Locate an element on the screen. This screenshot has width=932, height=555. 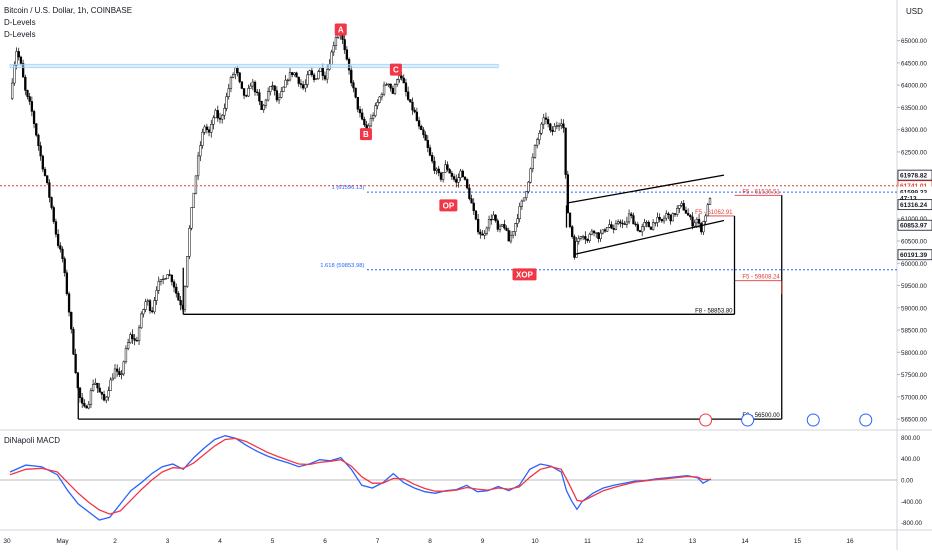
y-tick-label: 59000.00 is located at coordinates (914, 308).